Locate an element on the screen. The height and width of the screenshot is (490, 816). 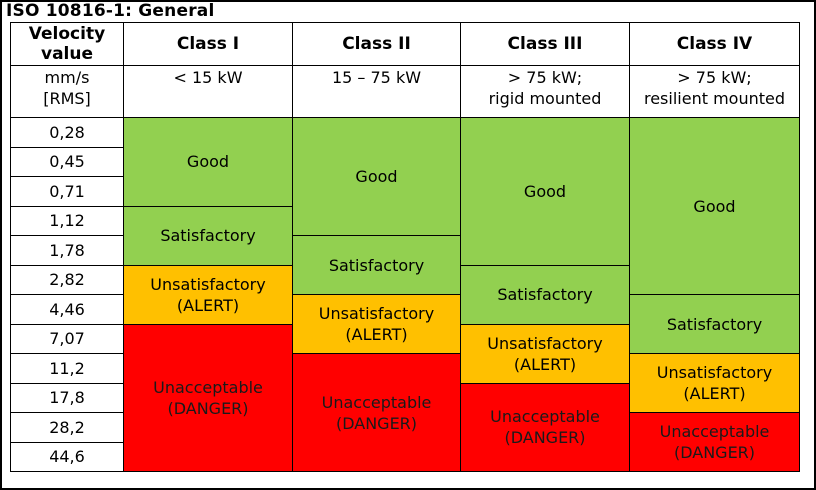
class-3-power-line2: rigid mounted is located at coordinates (545, 98).